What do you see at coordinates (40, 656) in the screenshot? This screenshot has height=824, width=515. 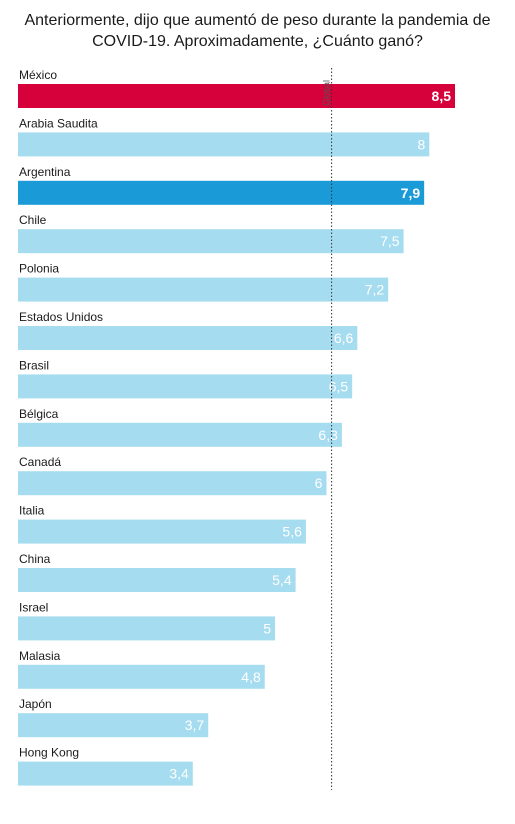 I see `category-label-malasia: Malasia` at bounding box center [40, 656].